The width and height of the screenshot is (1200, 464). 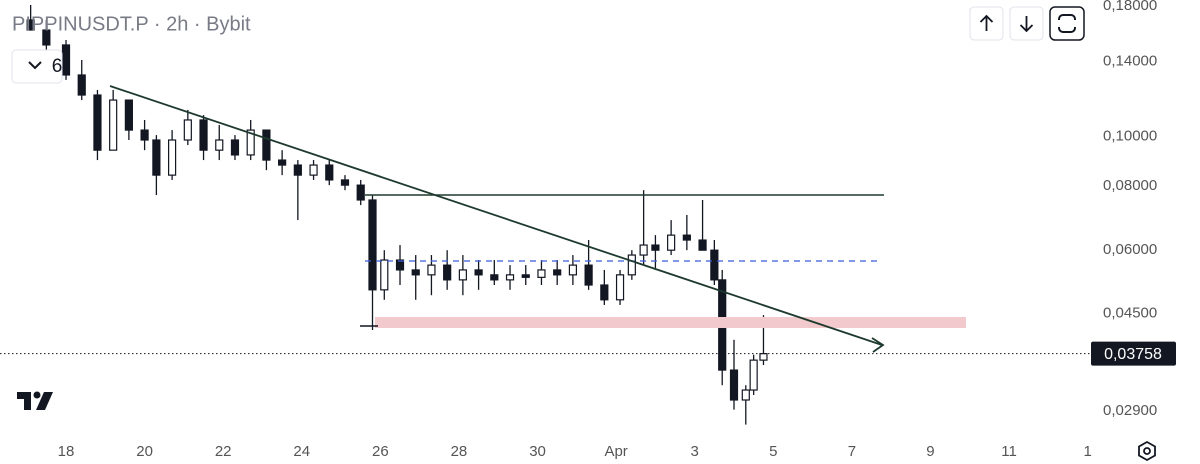 I want to click on y-tick-label: 0,02900, so click(x=1130, y=410).